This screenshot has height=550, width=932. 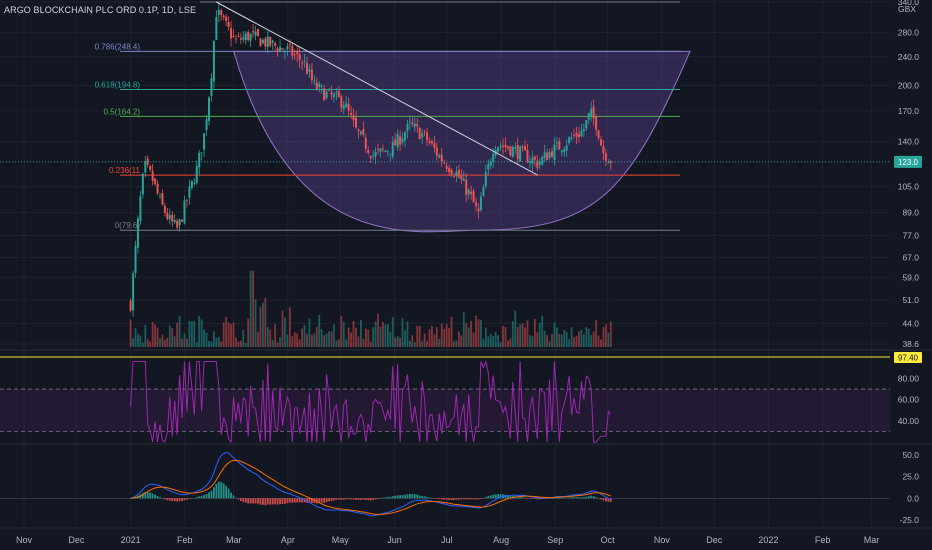 What do you see at coordinates (910, 344) in the screenshot?
I see `price-axis-tick: 38.6` at bounding box center [910, 344].